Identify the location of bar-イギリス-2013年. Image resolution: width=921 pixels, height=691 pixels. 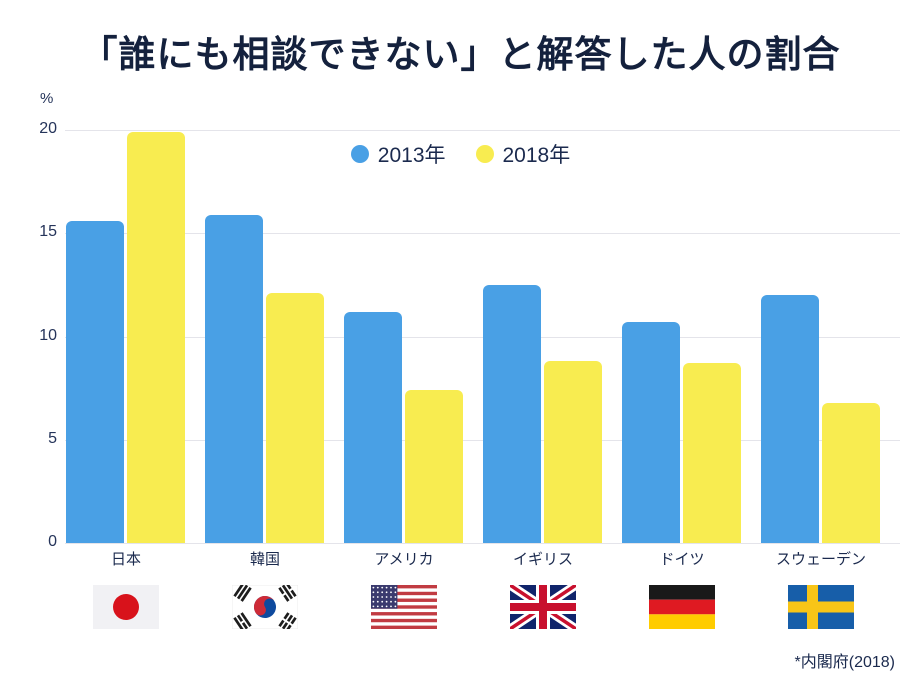
(512, 413).